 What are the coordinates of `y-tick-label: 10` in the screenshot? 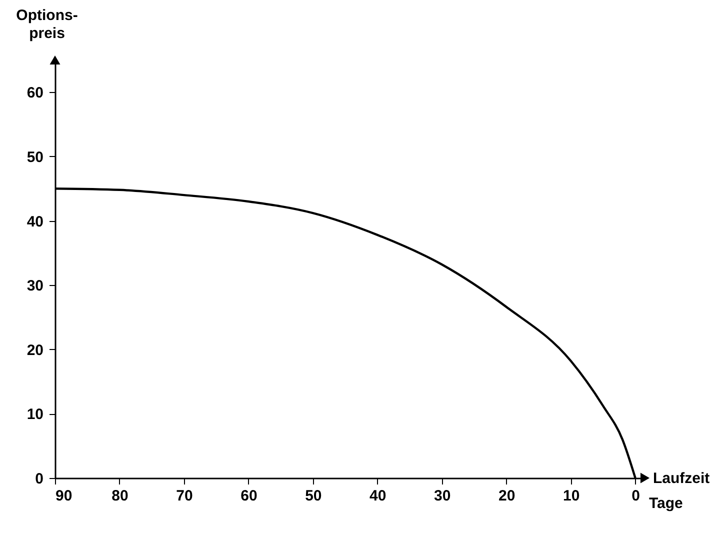 It's located at (35, 415).